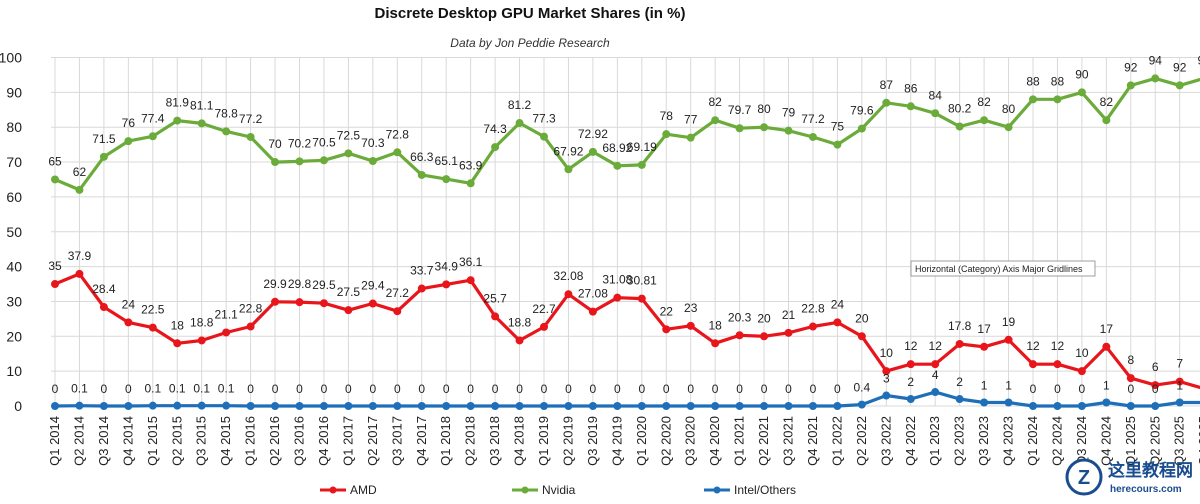 Image resolution: width=1200 pixels, height=504 pixels. What do you see at coordinates (14, 232) in the screenshot?
I see `y-tick-label: 50` at bounding box center [14, 232].